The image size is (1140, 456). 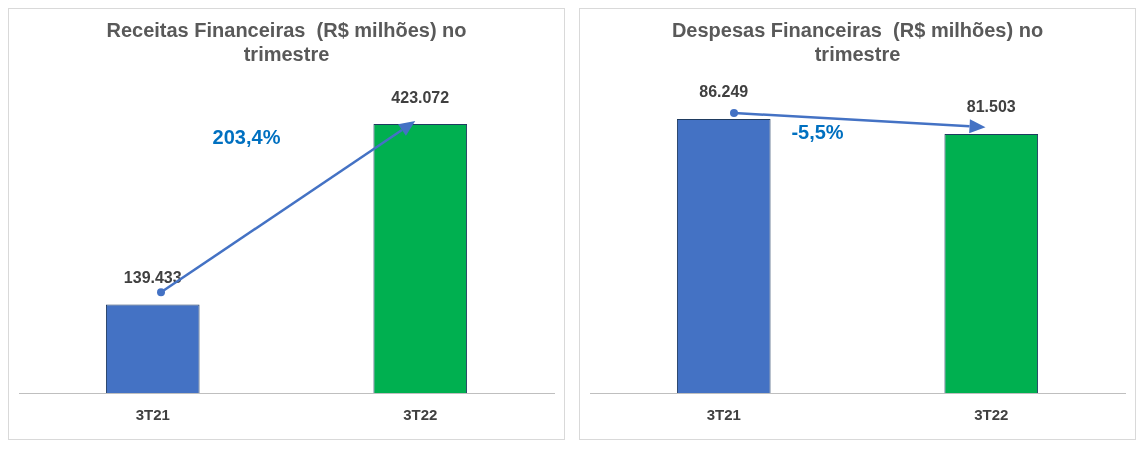 I want to click on chart-title: Despesas Financeiras (R$ milhões) no trimestre, so click(x=857, y=41).